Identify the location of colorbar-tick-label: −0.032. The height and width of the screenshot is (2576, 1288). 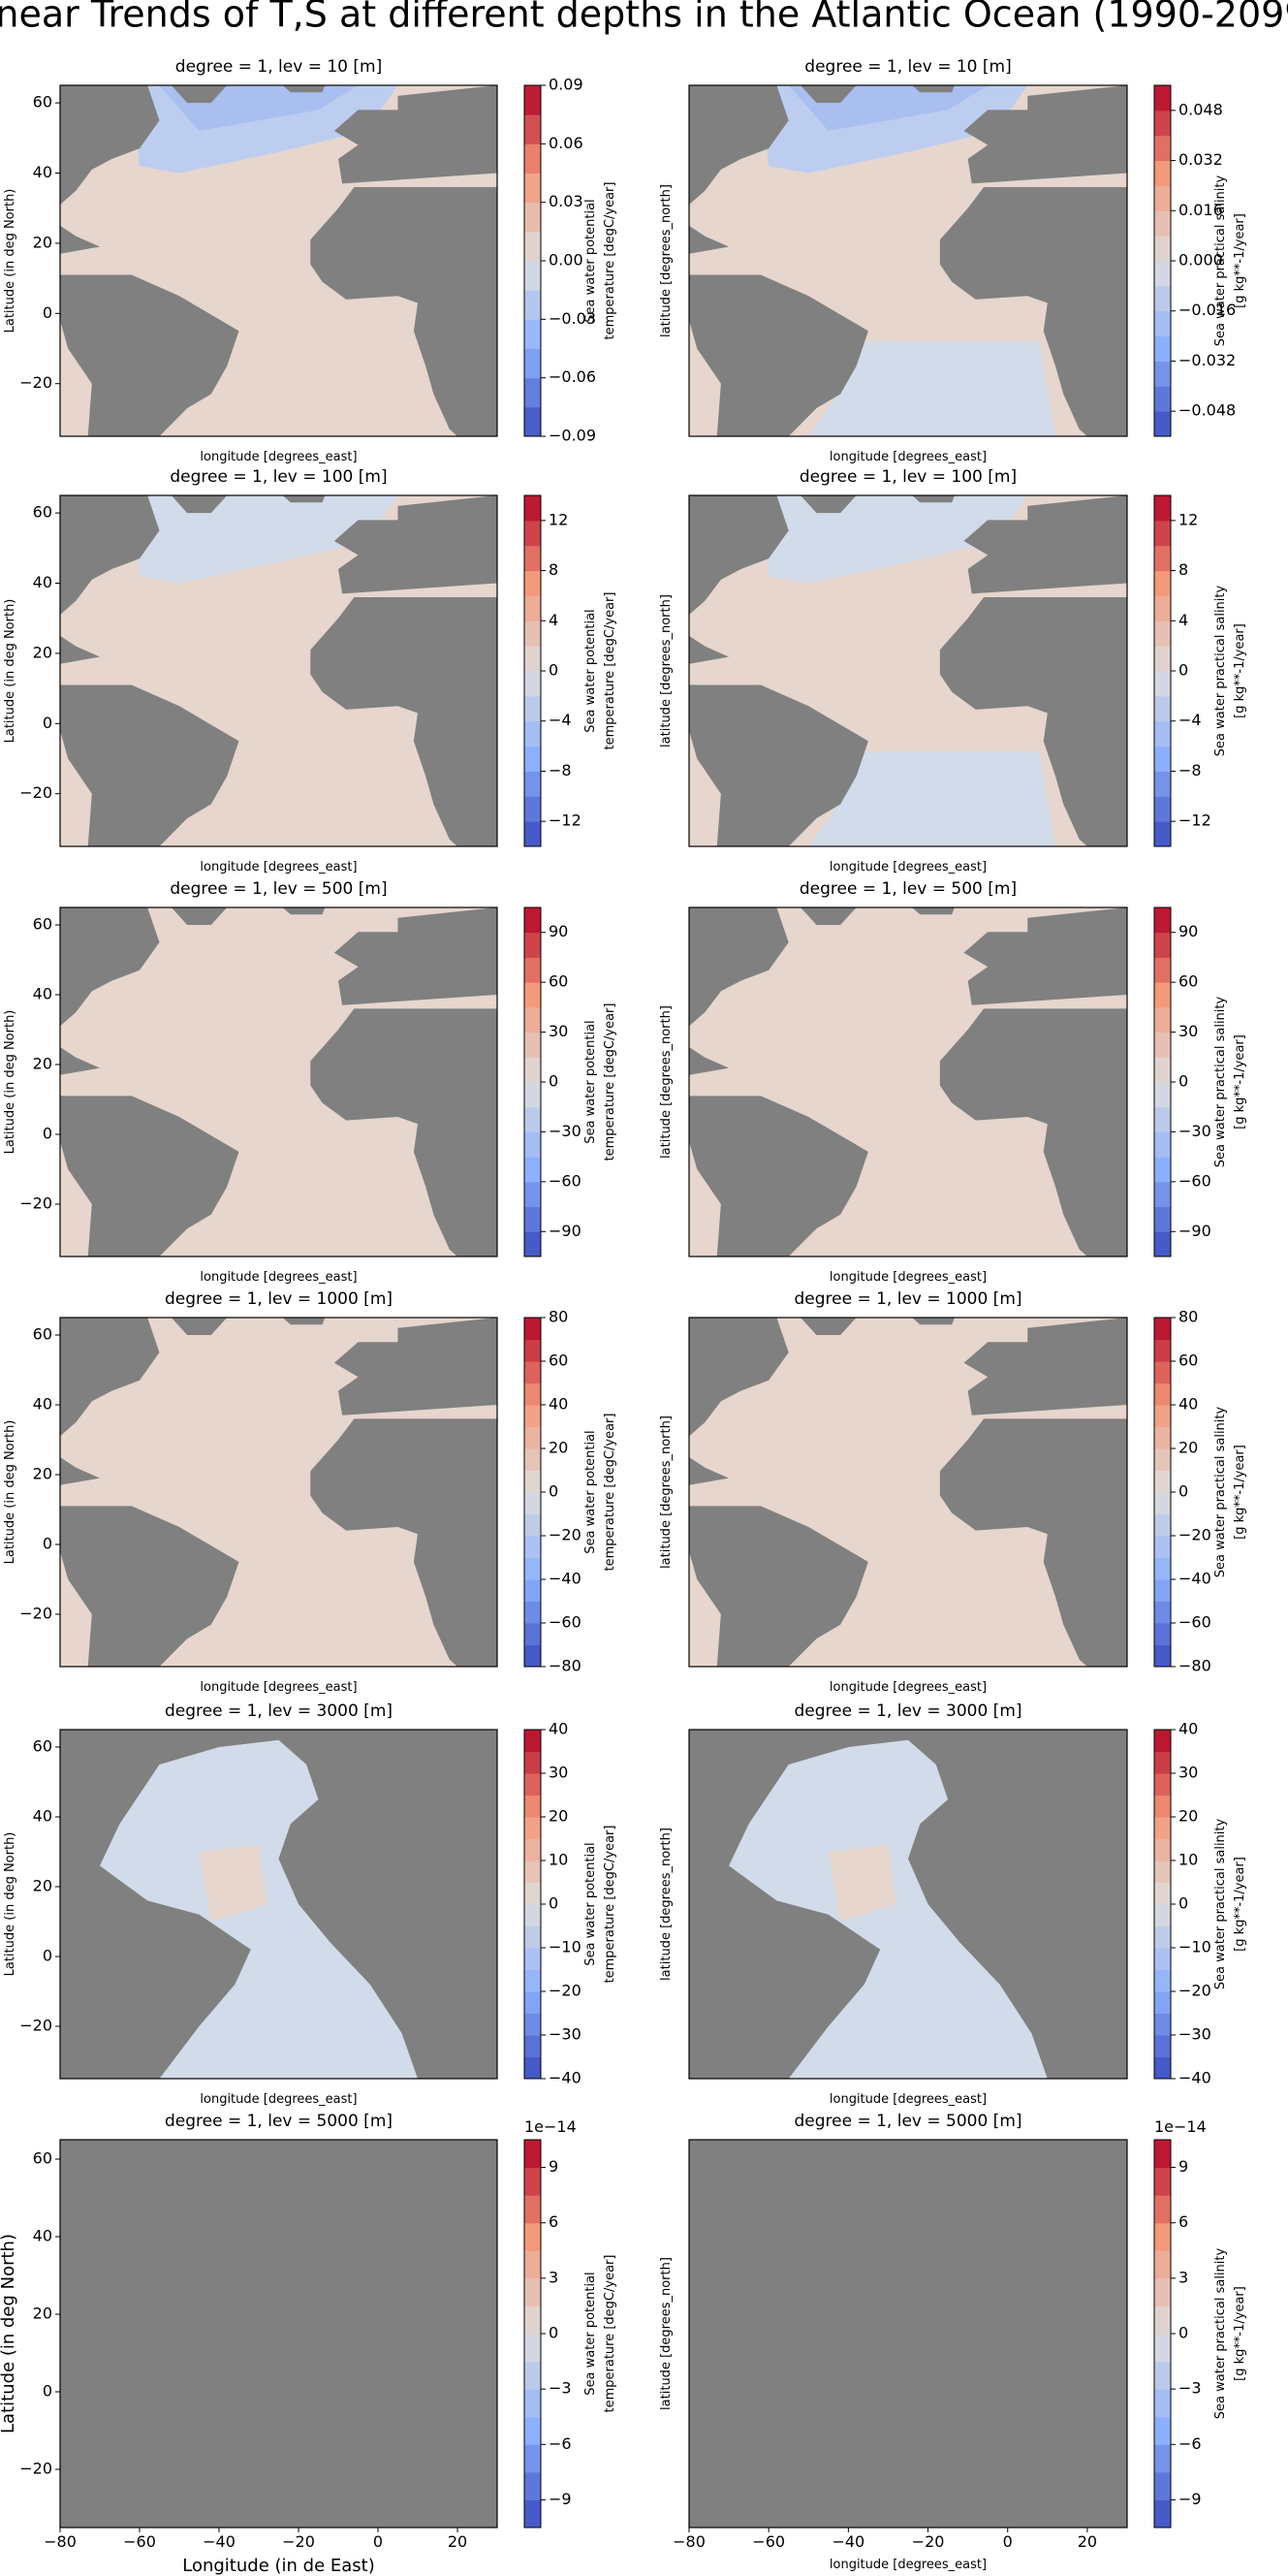
(1207, 360).